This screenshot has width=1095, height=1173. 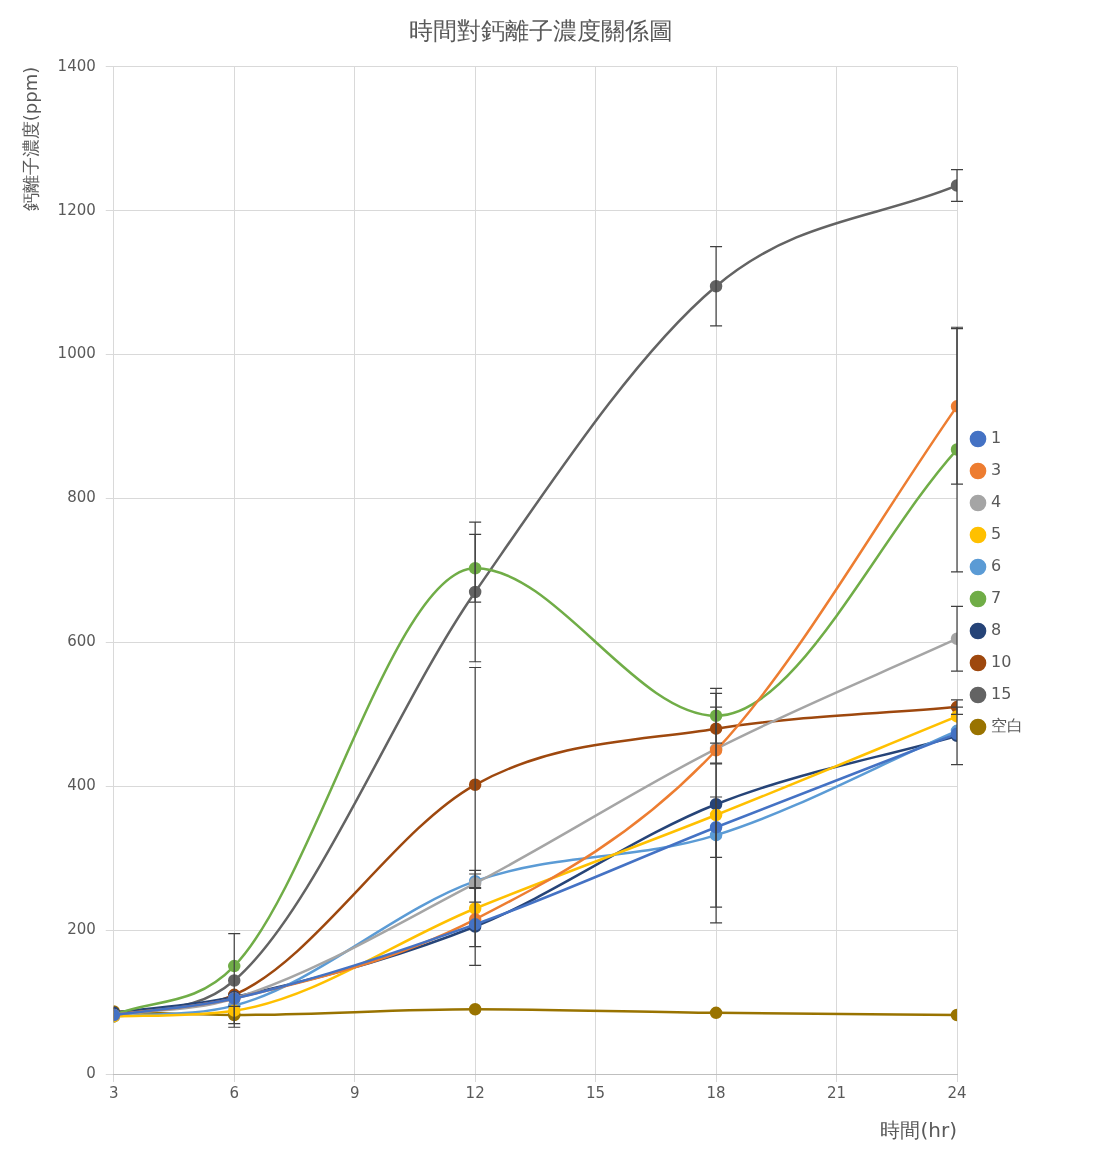 What do you see at coordinates (475, 1092) in the screenshot?
I see `x-tick-label: 12` at bounding box center [475, 1092].